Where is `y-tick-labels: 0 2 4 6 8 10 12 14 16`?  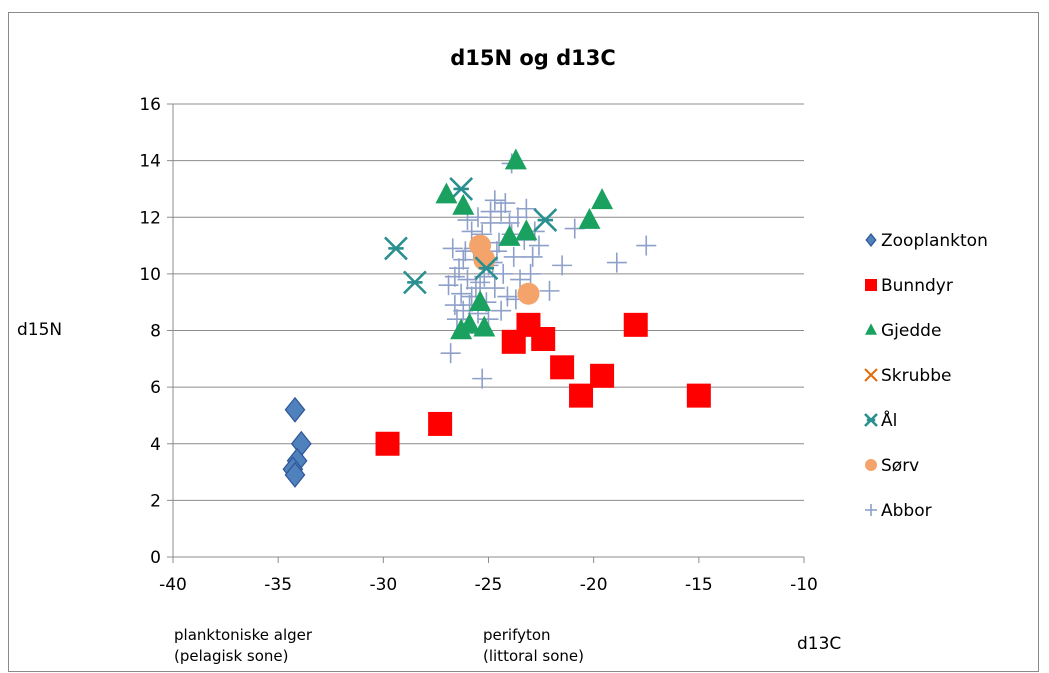 y-tick-labels: 0 2 4 6 8 10 12 14 16 is located at coordinates (150, 331).